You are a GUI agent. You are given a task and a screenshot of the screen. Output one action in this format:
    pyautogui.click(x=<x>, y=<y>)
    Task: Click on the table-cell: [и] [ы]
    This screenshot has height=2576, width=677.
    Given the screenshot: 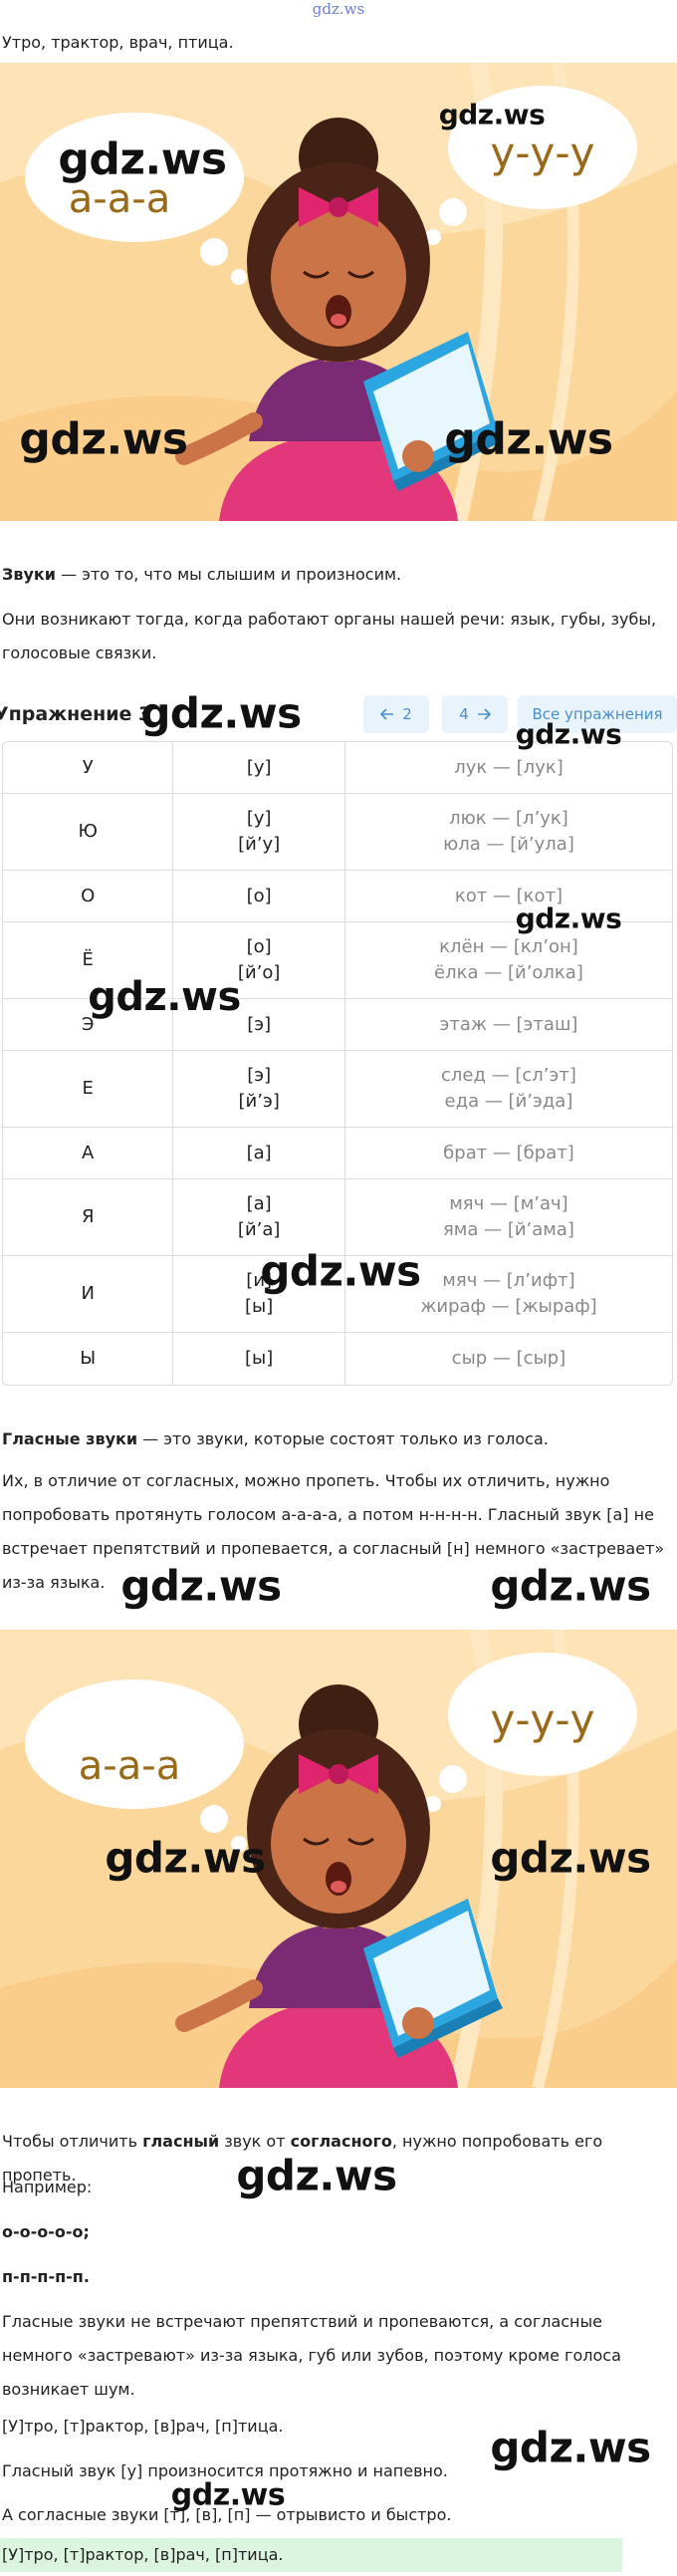 What is the action you would take?
    pyautogui.click(x=259, y=1294)
    